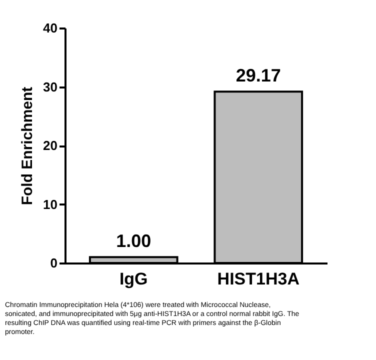 The height and width of the screenshot is (360, 376). Describe the element at coordinates (50, 204) in the screenshot. I see `y-tick-label: 10` at that location.